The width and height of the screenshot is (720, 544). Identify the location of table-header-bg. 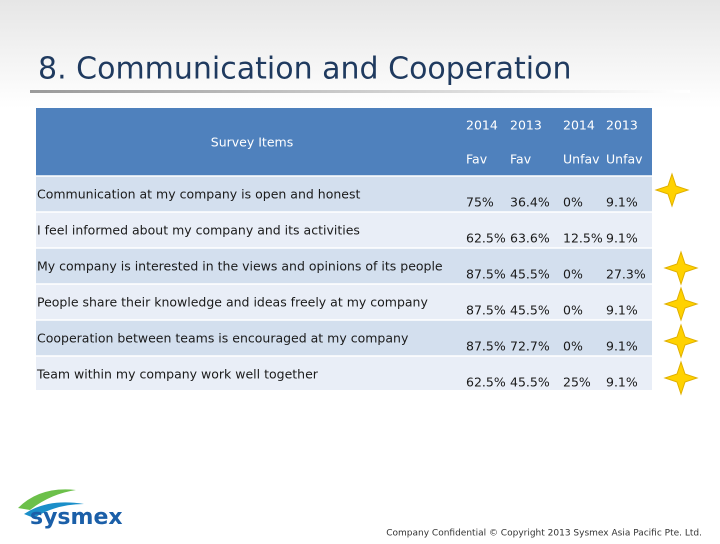
(344, 142).